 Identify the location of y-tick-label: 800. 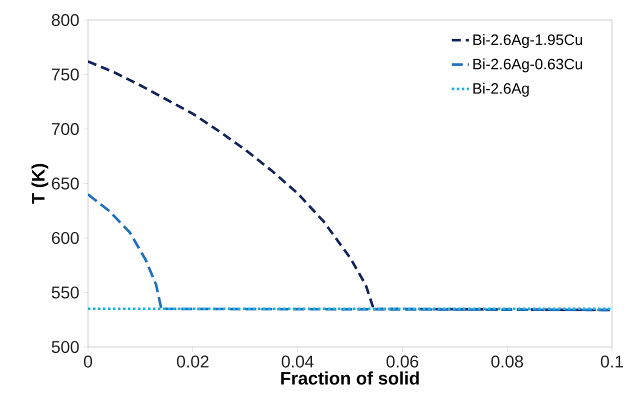
(65, 20).